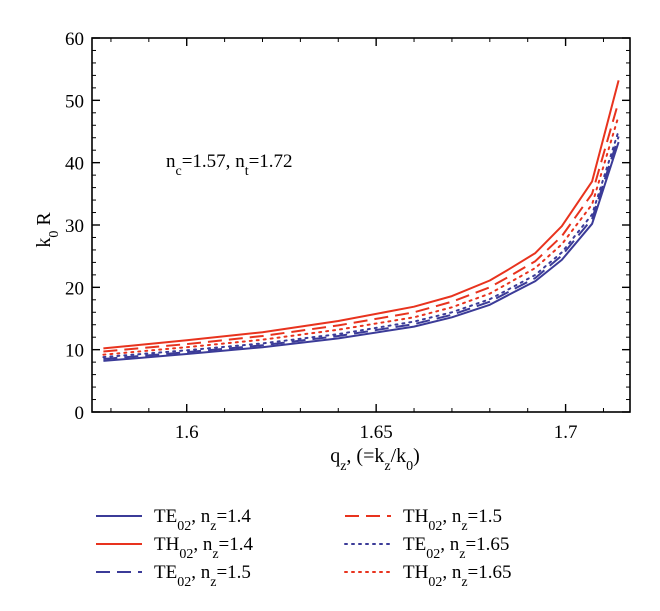 This screenshot has height=611, width=660. Describe the element at coordinates (74, 164) in the screenshot. I see `y-tick-label: 40` at that location.